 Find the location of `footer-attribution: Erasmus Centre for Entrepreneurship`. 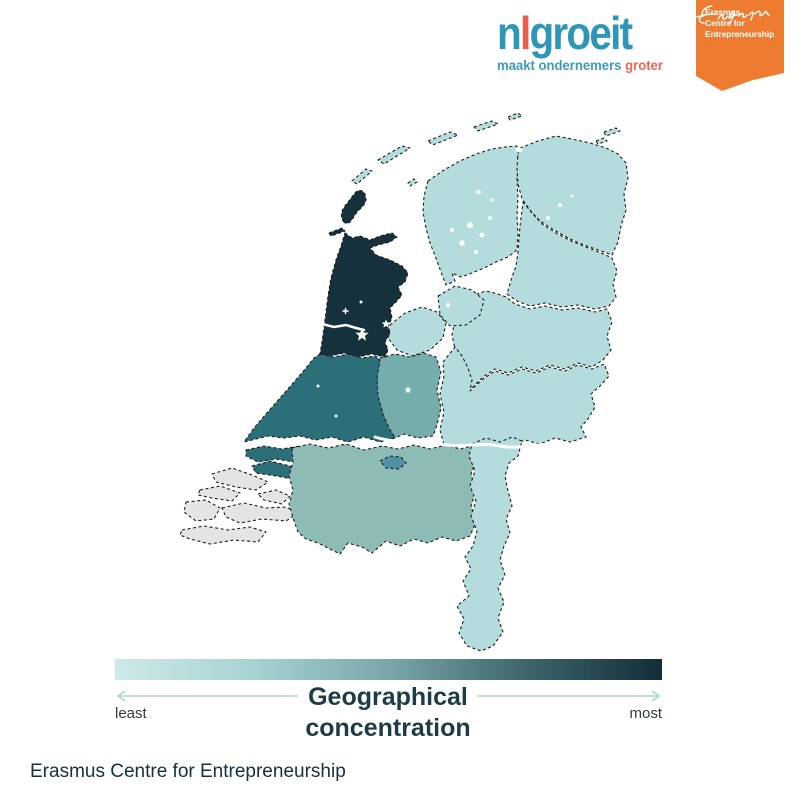

footer-attribution: Erasmus Centre for Entrepreneurship is located at coordinates (188, 771).